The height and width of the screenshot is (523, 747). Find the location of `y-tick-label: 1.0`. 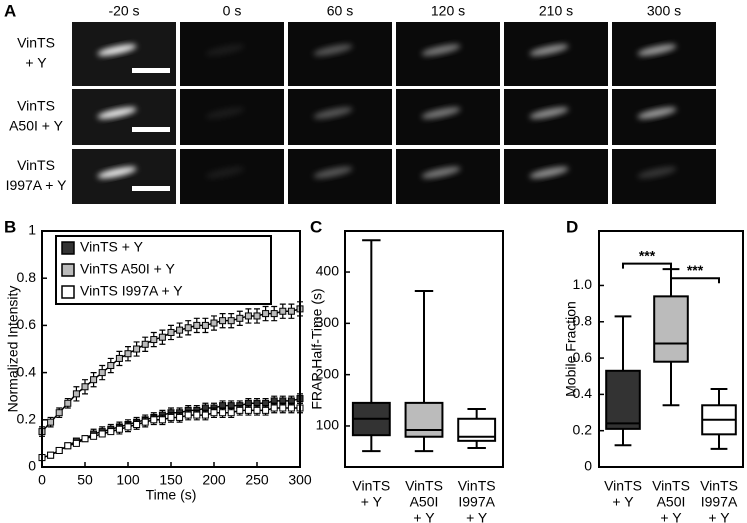

y-tick-label: 1.0 is located at coordinates (583, 284).